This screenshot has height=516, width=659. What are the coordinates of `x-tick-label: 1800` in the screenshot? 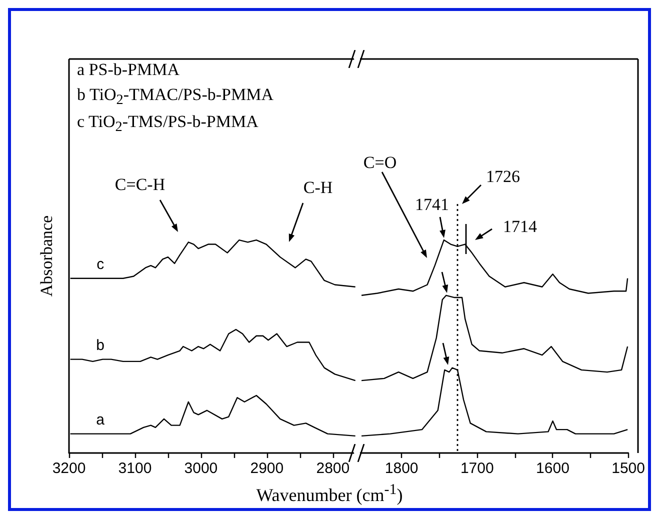 It's located at (401, 468).